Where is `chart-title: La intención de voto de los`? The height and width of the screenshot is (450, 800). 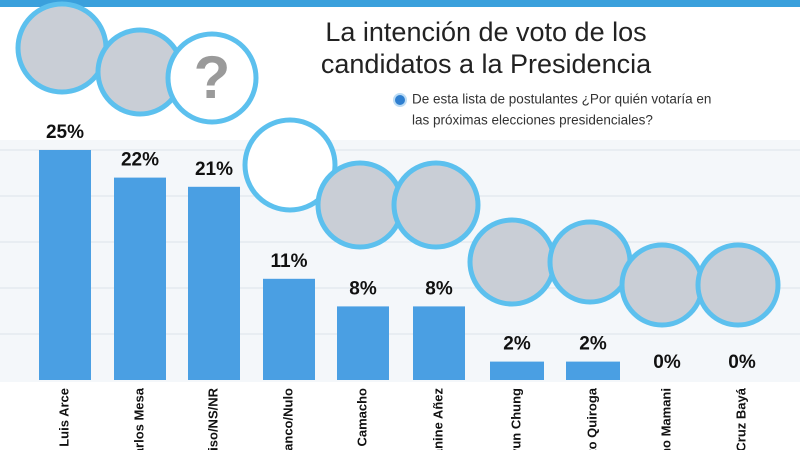 chart-title: La intención de voto de los is located at coordinates (485, 32).